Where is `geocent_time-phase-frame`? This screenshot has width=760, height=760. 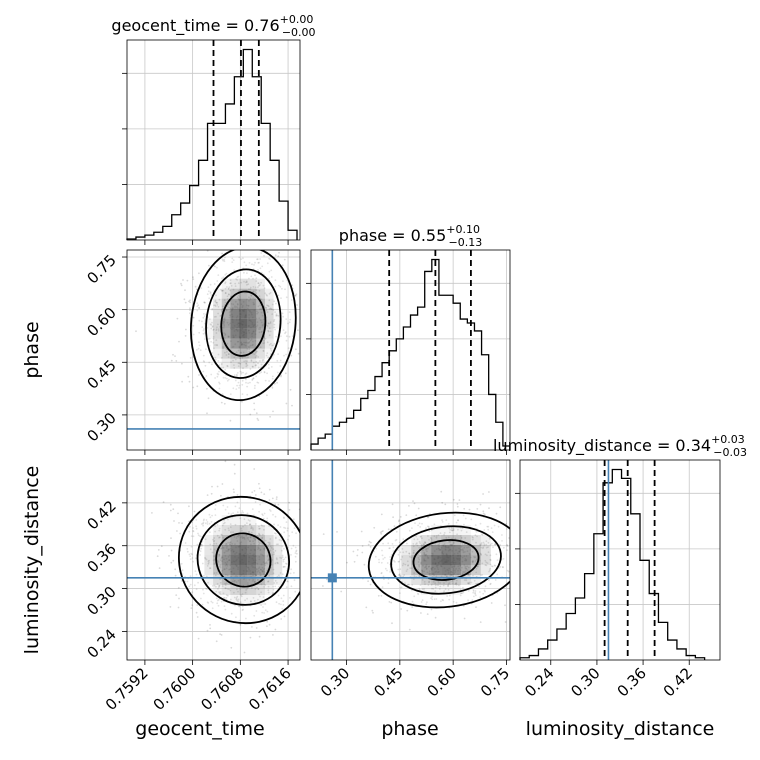
geocent_time-phase-frame is located at coordinates (213, 350).